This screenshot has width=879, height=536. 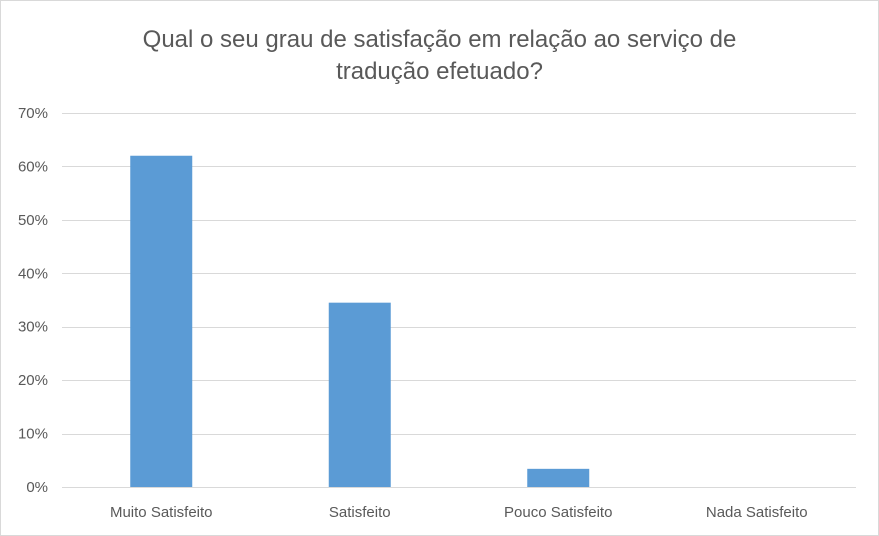 I want to click on chart-title-line-2: tradução efetuado?, so click(x=439, y=71).